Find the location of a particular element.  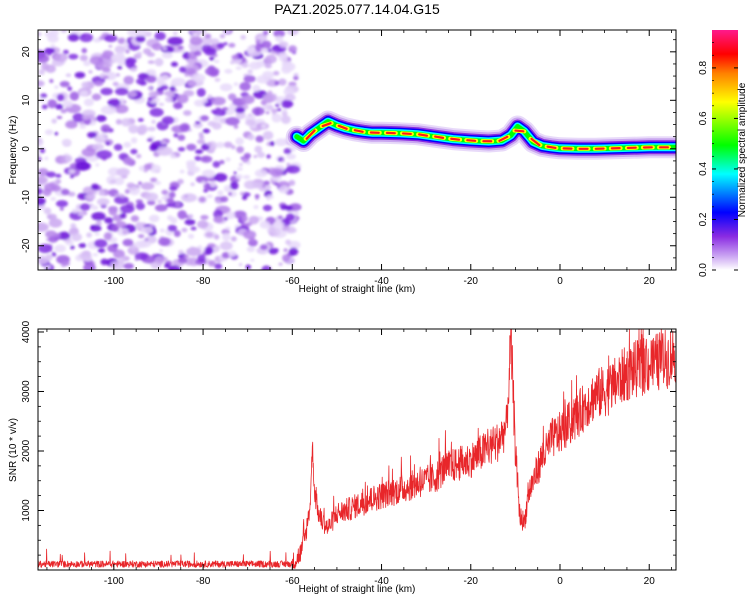

colorbar-gradient is located at coordinates (725, 150).